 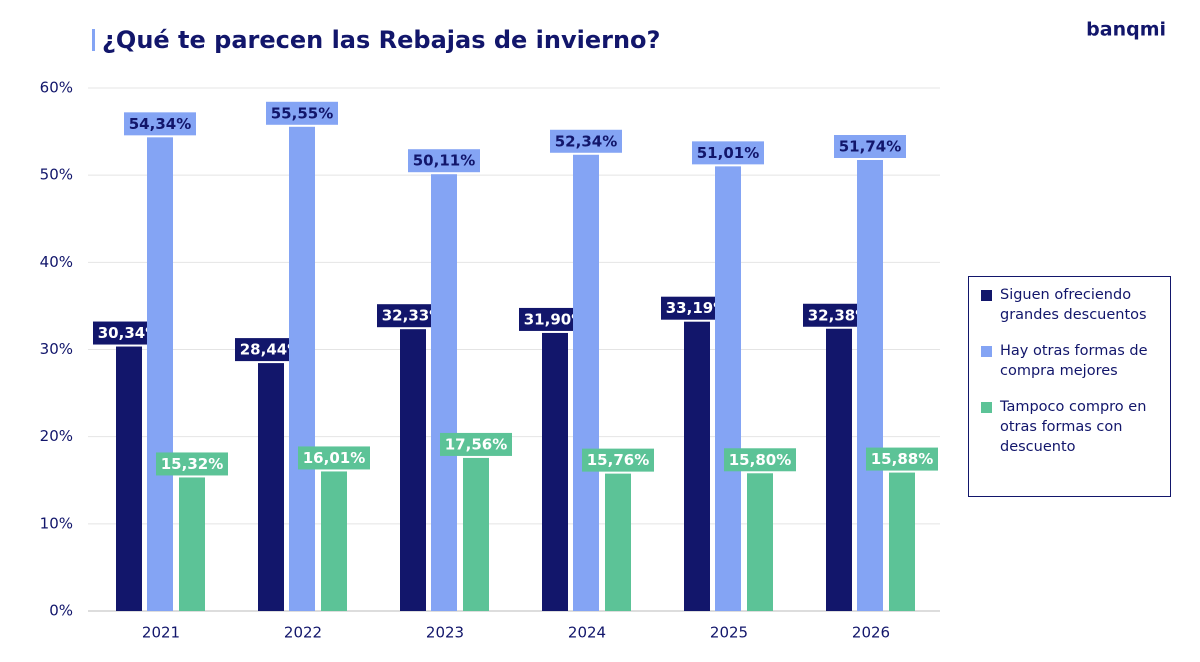 What do you see at coordinates (56, 175) in the screenshot?
I see `y-tick-label: 50%` at bounding box center [56, 175].